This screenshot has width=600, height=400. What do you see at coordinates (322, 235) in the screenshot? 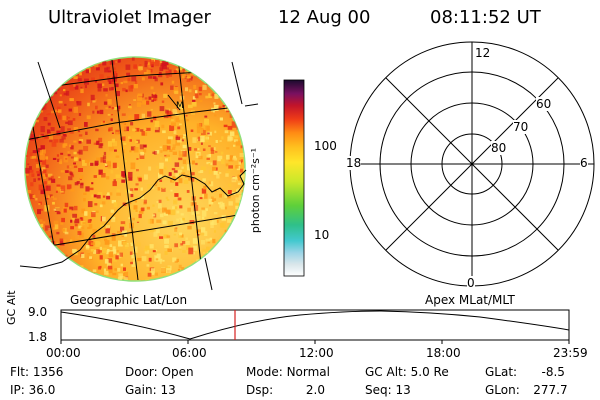
I see `colorbar-tick-10: 10` at bounding box center [322, 235].